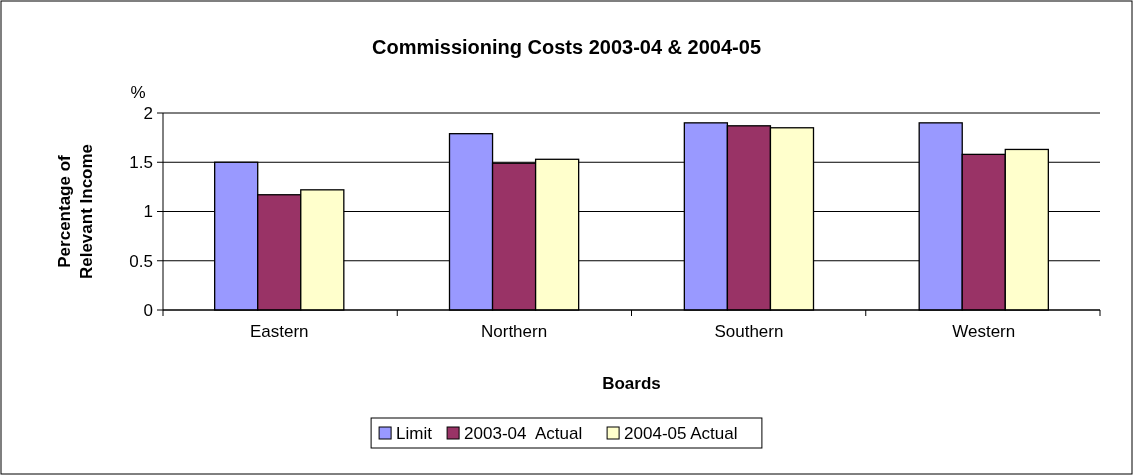 This screenshot has width=1133, height=475. What do you see at coordinates (141, 261) in the screenshot?
I see `y-tick-label: 0.5` at bounding box center [141, 261].